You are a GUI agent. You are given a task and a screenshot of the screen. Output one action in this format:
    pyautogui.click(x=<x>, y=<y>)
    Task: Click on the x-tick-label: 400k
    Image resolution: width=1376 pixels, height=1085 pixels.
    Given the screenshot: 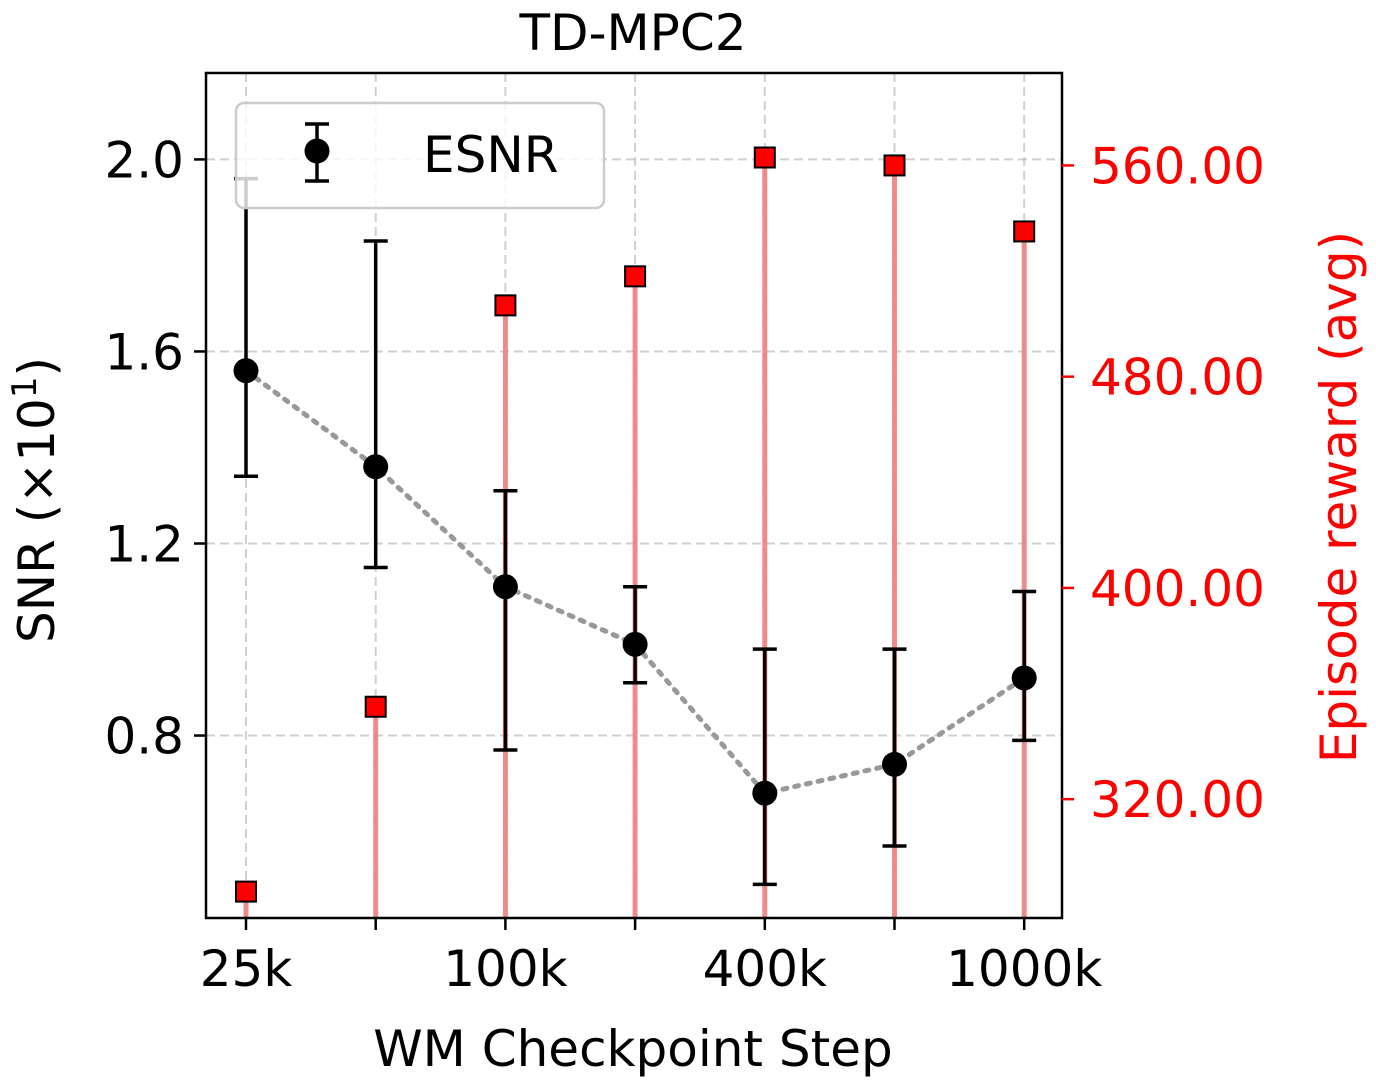 What is the action you would take?
    pyautogui.click(x=765, y=969)
    